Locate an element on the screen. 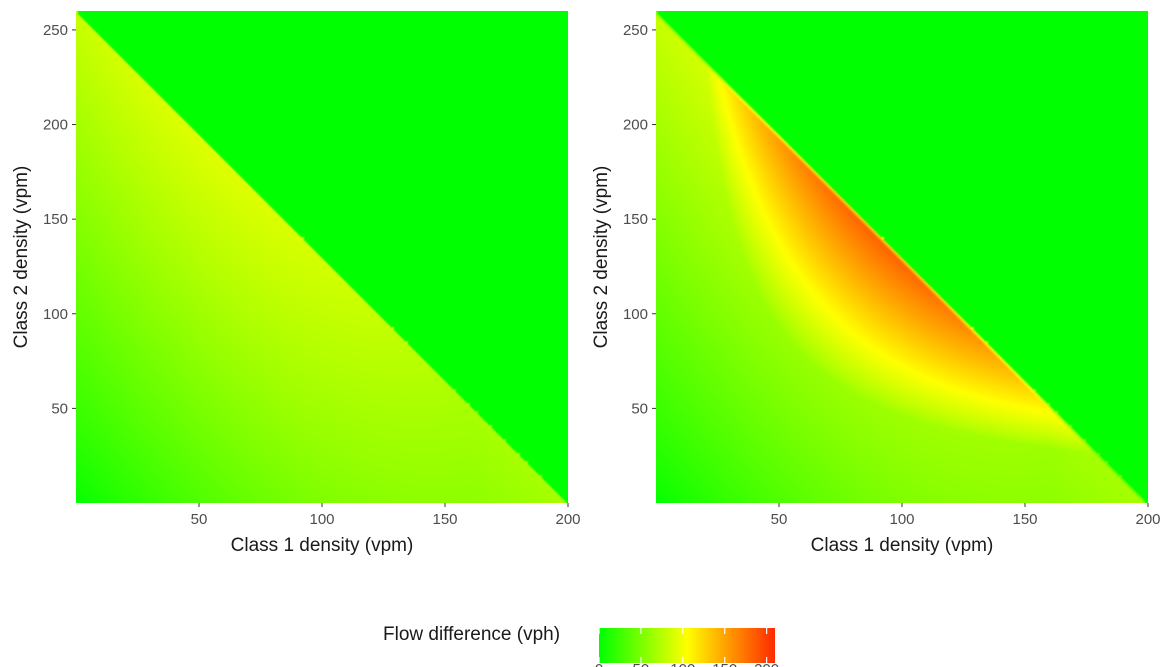 This screenshot has width=1167, height=667. legend-colorbar is located at coordinates (687, 645).